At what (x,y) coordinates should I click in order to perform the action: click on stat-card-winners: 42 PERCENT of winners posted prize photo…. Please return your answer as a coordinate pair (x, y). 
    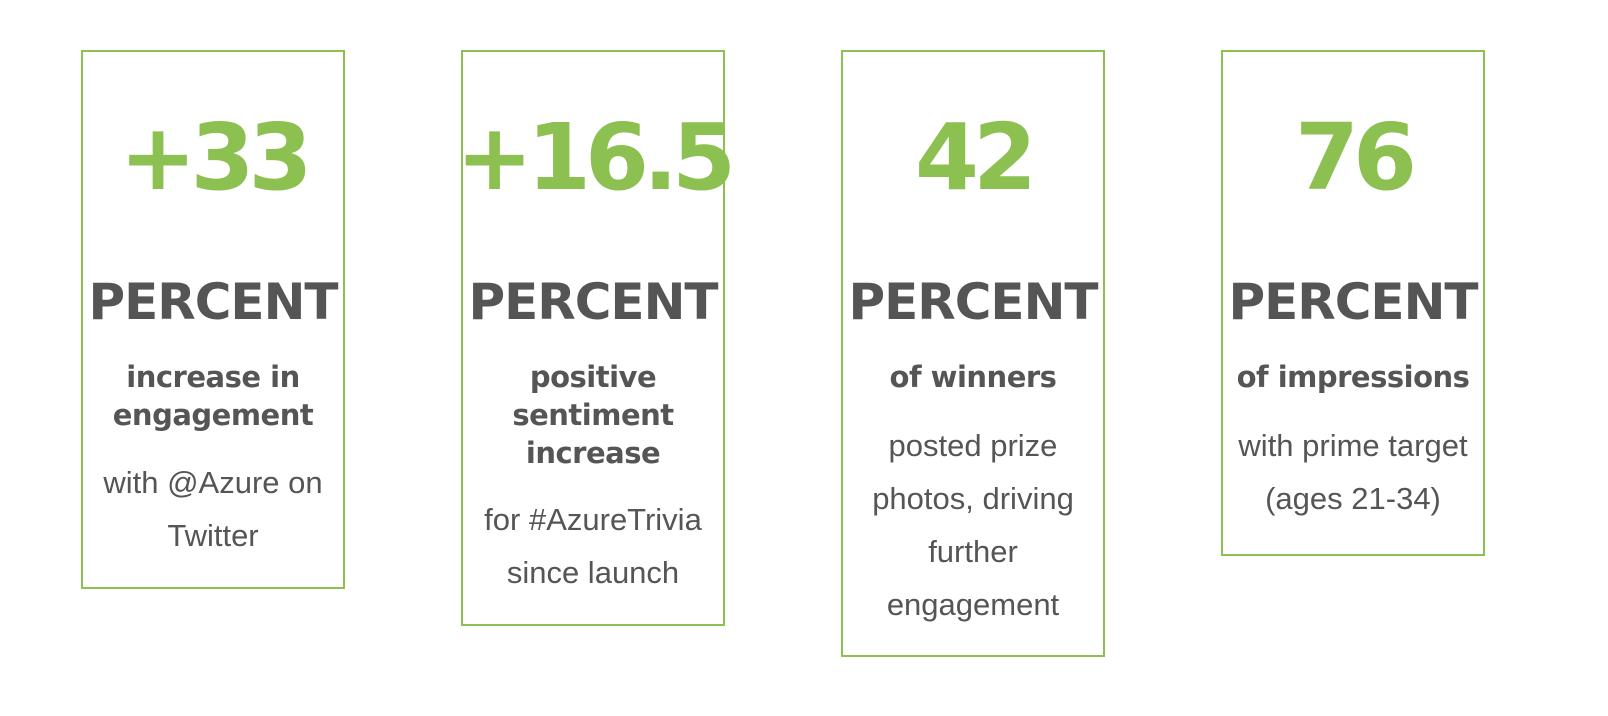
    Looking at the image, I should click on (973, 353).